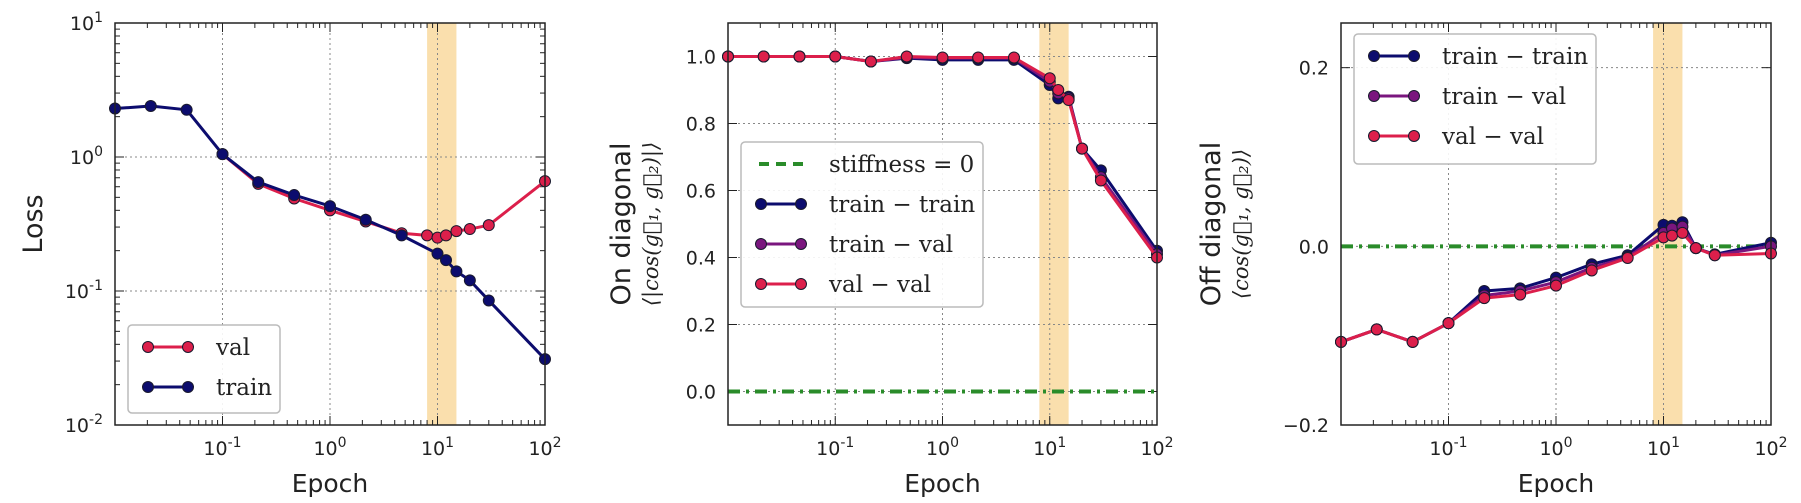 Image resolution: width=1801 pixels, height=503 pixels. What do you see at coordinates (204, 369) in the screenshot?
I see `legend: val train` at bounding box center [204, 369].